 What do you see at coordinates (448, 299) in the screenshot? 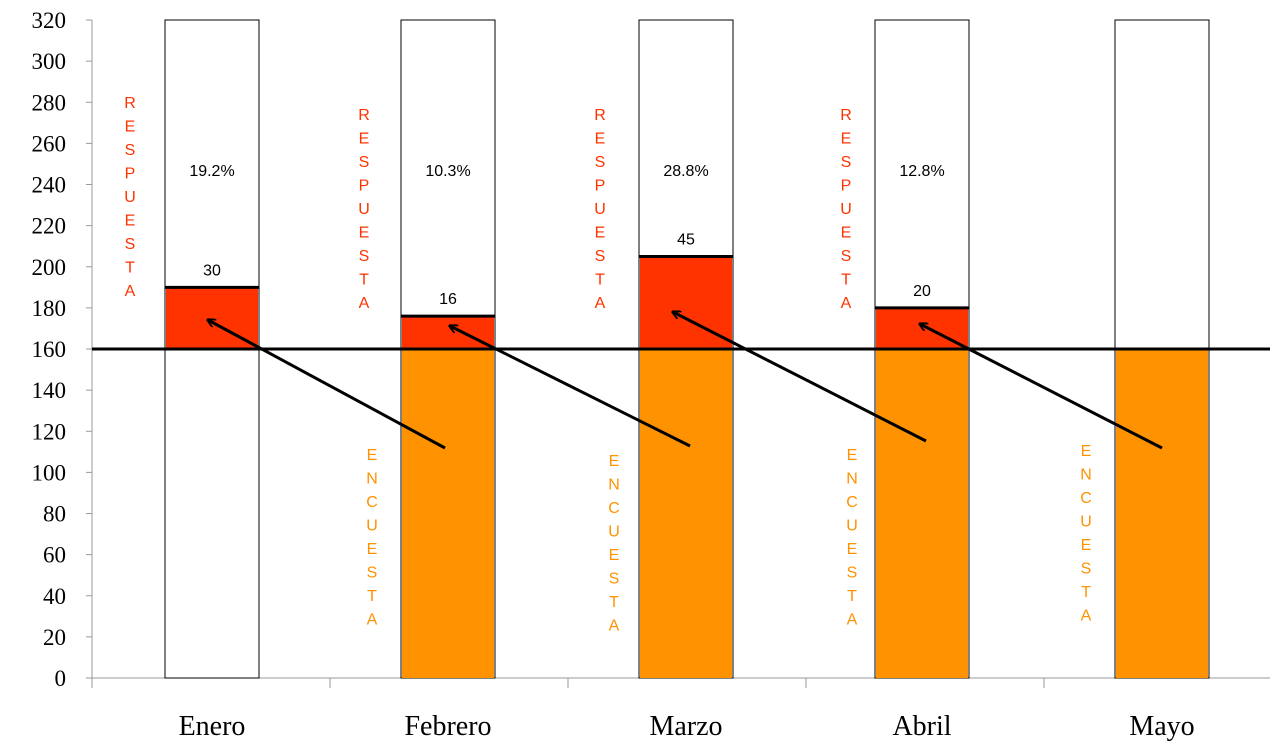
I see `respuesta-value-label: 16` at bounding box center [448, 299].